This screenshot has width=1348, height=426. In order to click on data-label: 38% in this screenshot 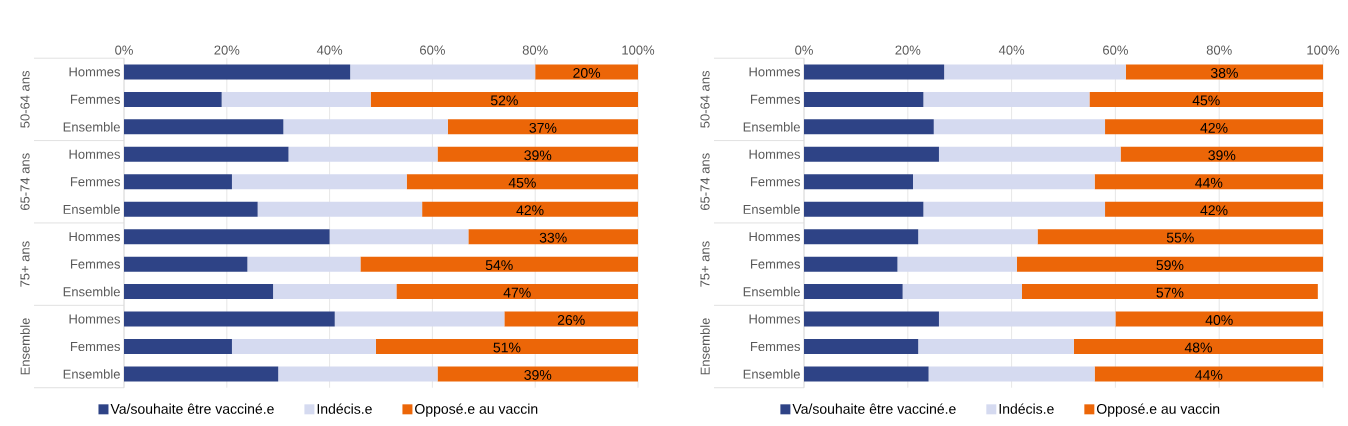, I will do `click(1224, 72)`.